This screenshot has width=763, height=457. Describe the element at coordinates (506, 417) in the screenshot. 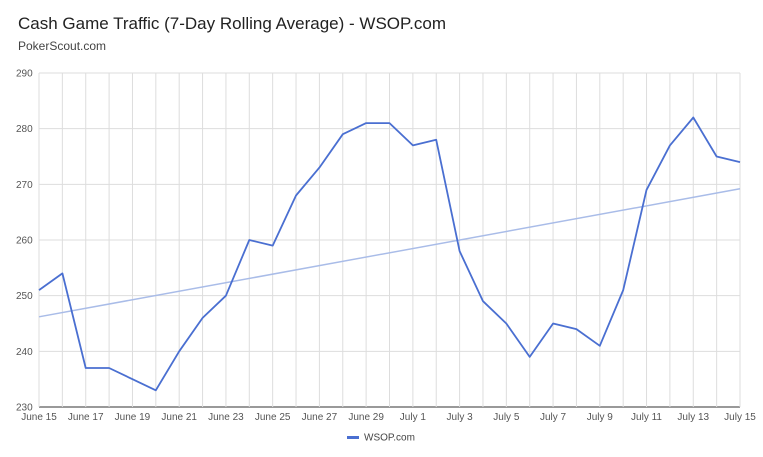

I see `x-tick-label: July 5` at that location.